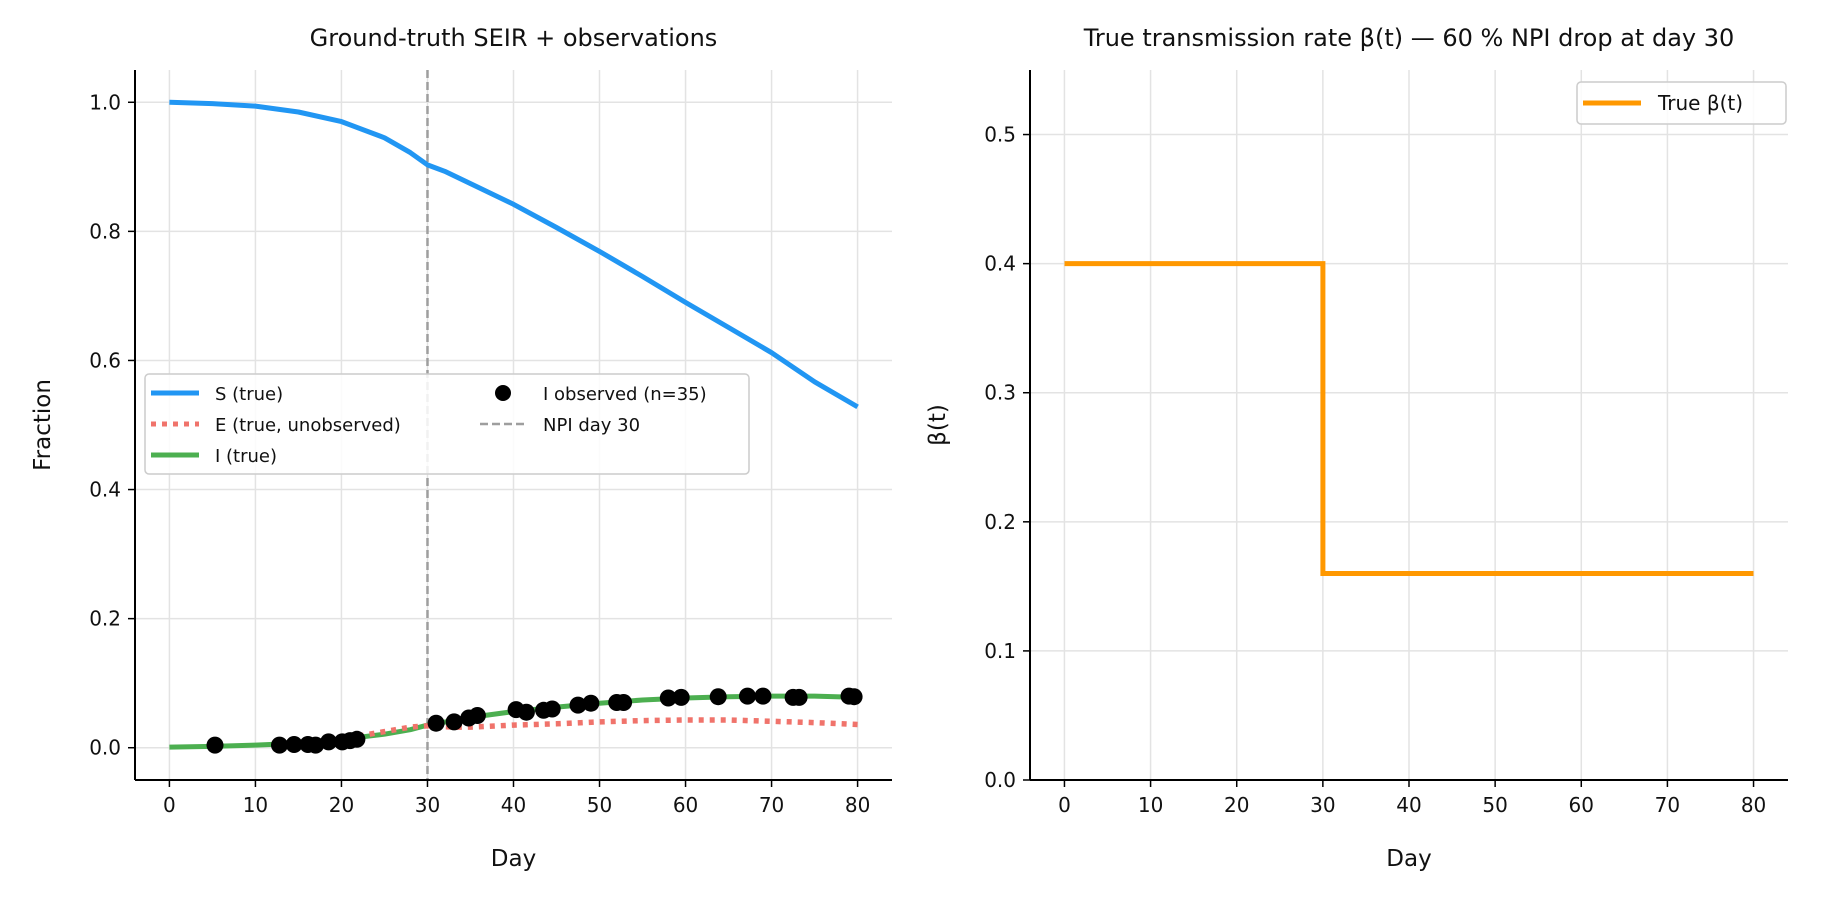 The image size is (1824, 897). What do you see at coordinates (1408, 859) in the screenshot?
I see `beta-x-axis-label: Day` at bounding box center [1408, 859].